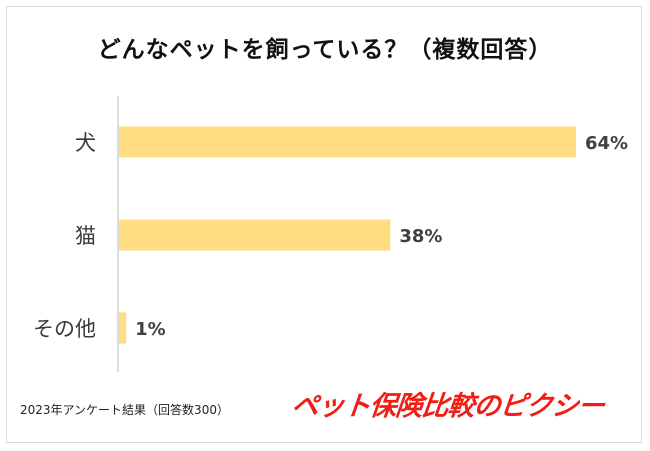 Image resolution: width=650 pixels, height=451 pixels. Describe the element at coordinates (124, 410) in the screenshot. I see `survey-note: 2023年アンケート結果（回答数300）` at that location.